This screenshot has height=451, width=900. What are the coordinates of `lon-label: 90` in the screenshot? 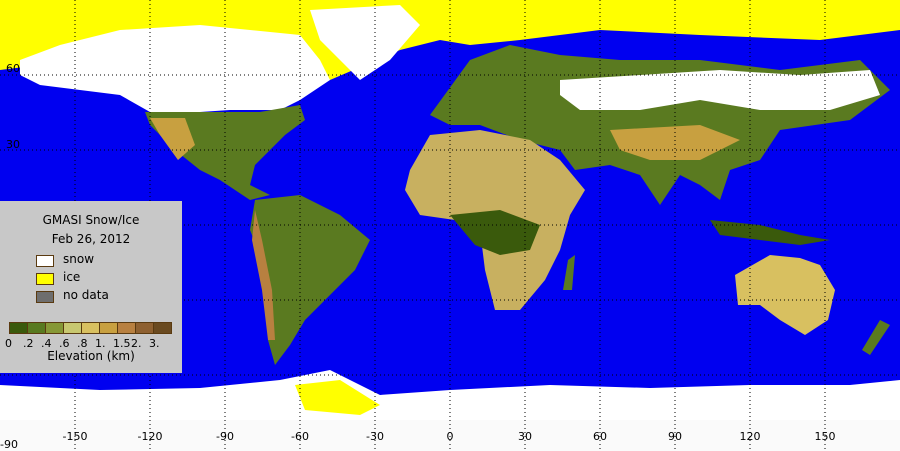 It's located at (675, 436).